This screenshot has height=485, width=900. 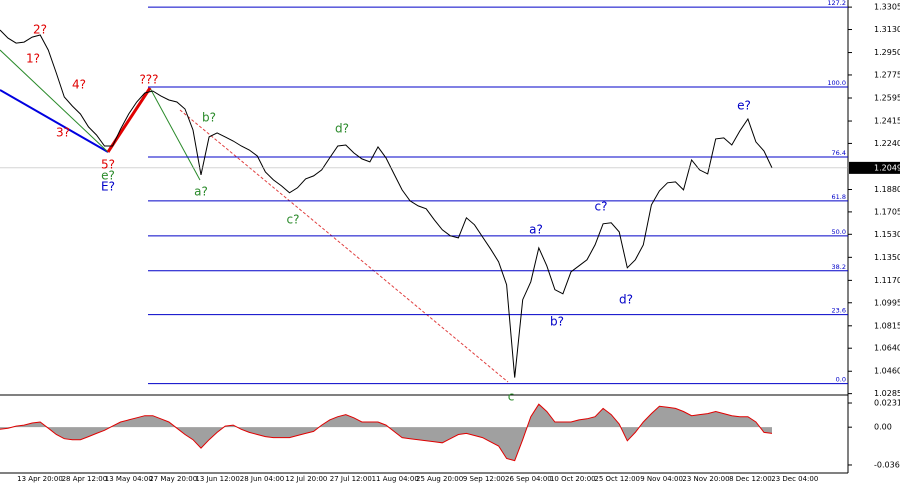 I want to click on x-tick-label: 11 Aug 04:00, so click(x=395, y=479).